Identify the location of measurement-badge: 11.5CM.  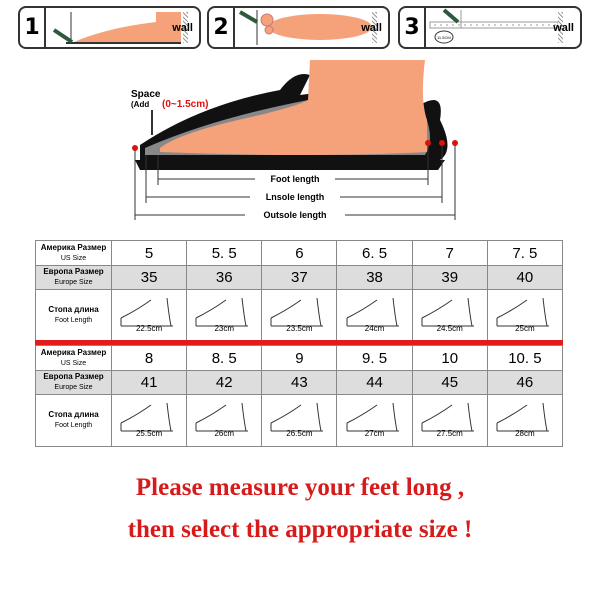
(444, 37).